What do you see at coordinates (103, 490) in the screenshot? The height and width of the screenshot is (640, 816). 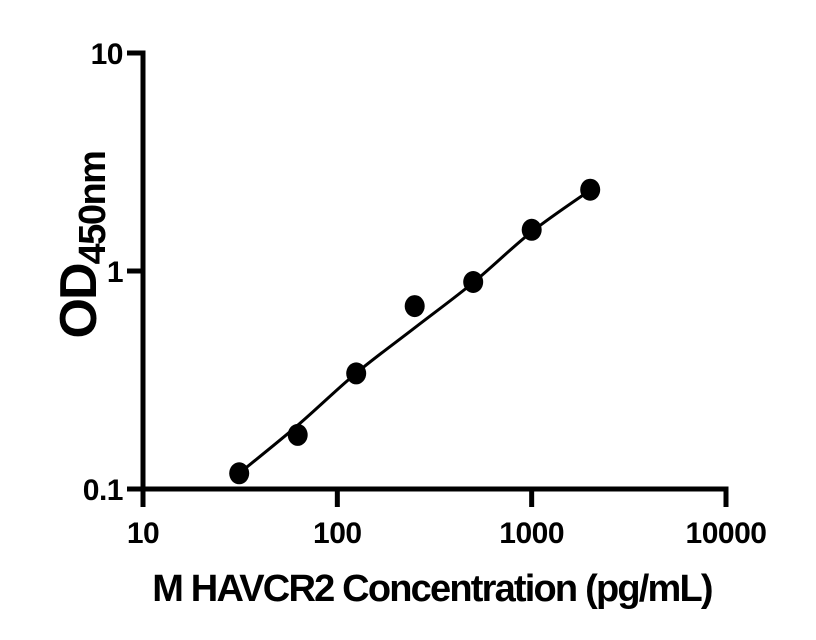 I see `y-tick-label: 0.1` at bounding box center [103, 490].